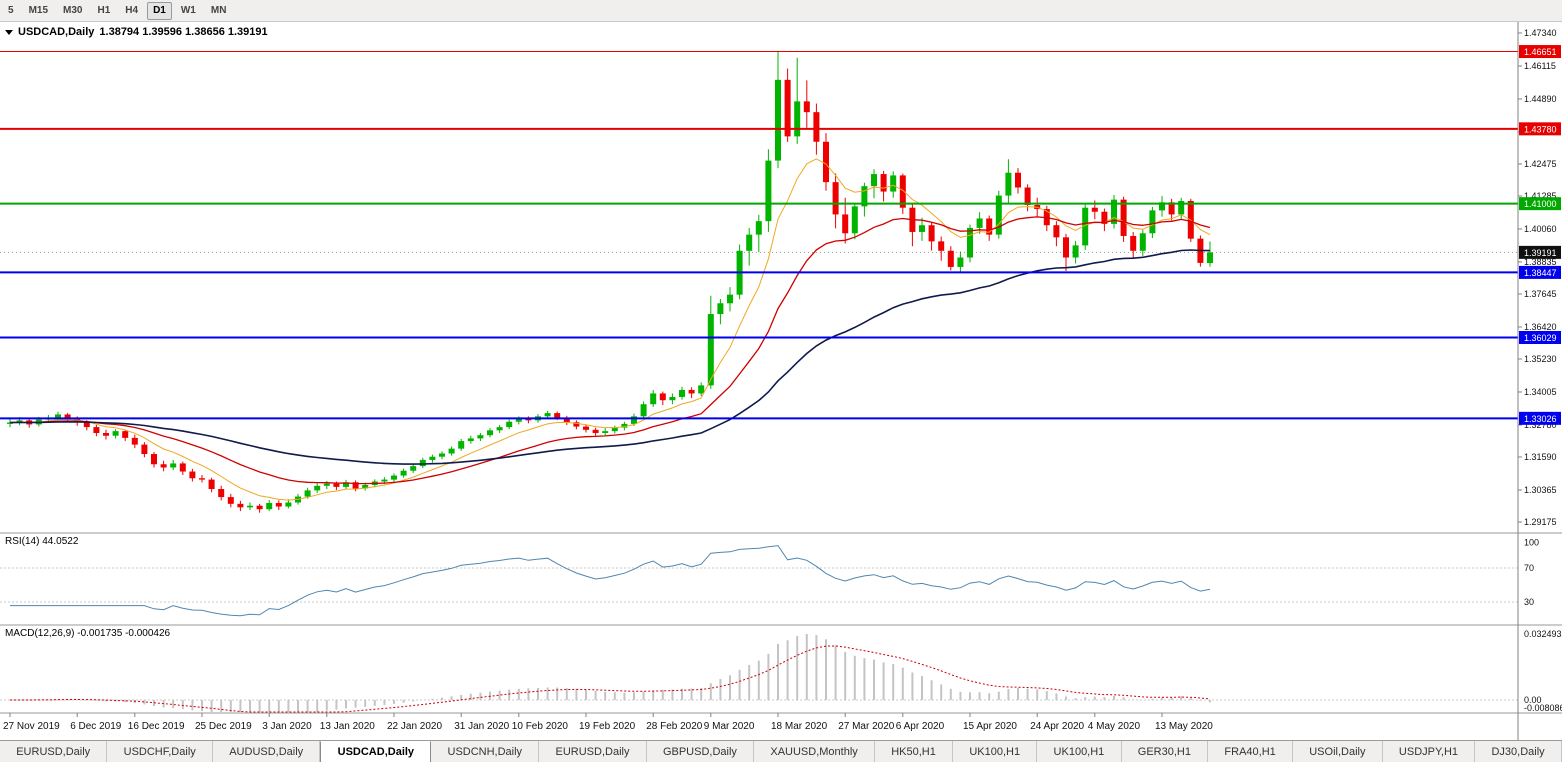 The width and height of the screenshot is (1562, 762). Describe the element at coordinates (914, 751) in the screenshot. I see `chart-tab-HK50-H1: HK50,H1` at that location.